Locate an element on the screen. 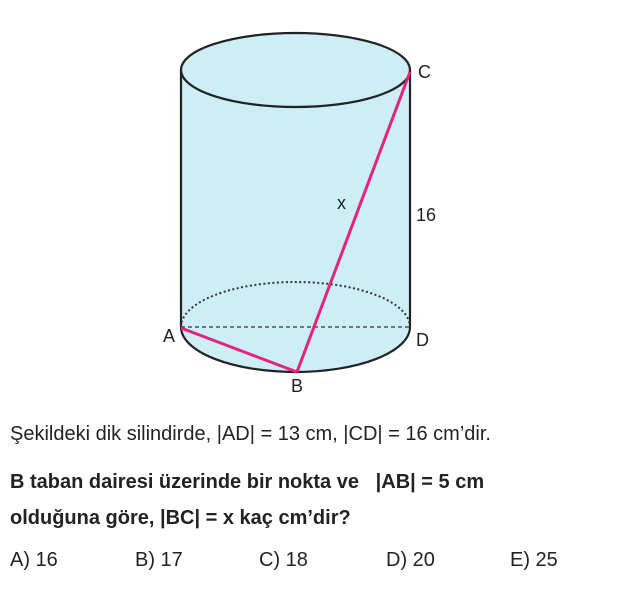 The height and width of the screenshot is (606, 623). top-face is located at coordinates (295, 70).